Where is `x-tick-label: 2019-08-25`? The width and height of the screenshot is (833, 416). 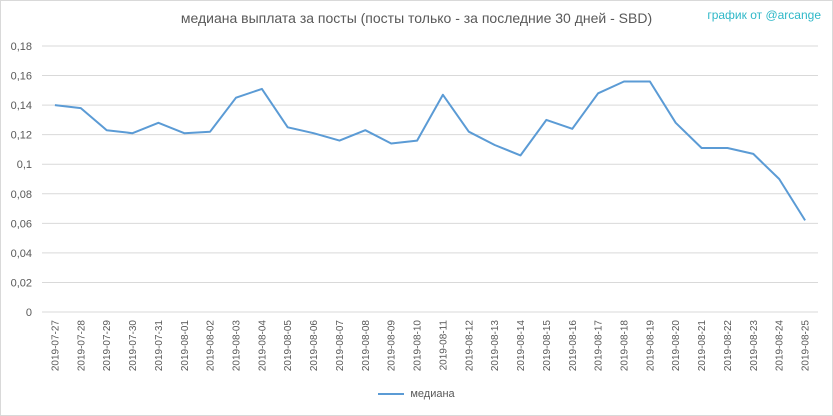 x-tick-label: 2019-08-25 is located at coordinates (806, 346).